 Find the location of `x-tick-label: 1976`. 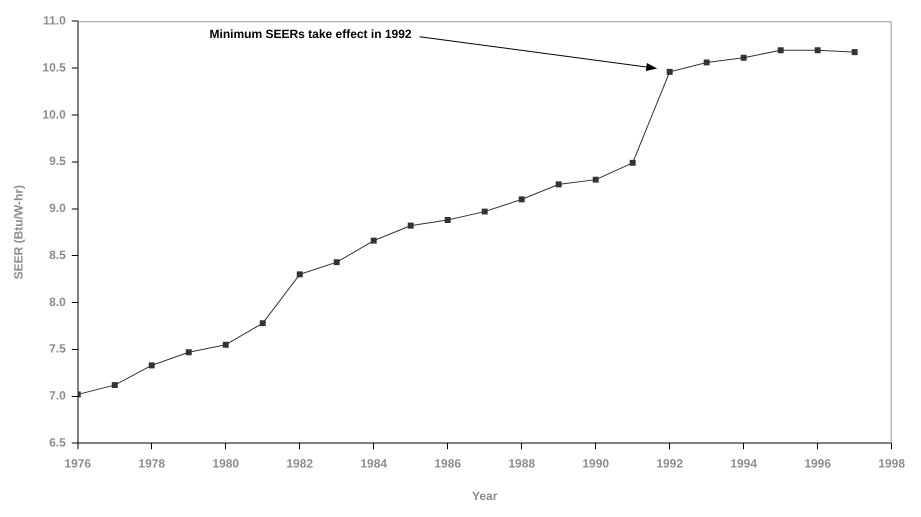

x-tick-label: 1976 is located at coordinates (78, 463).